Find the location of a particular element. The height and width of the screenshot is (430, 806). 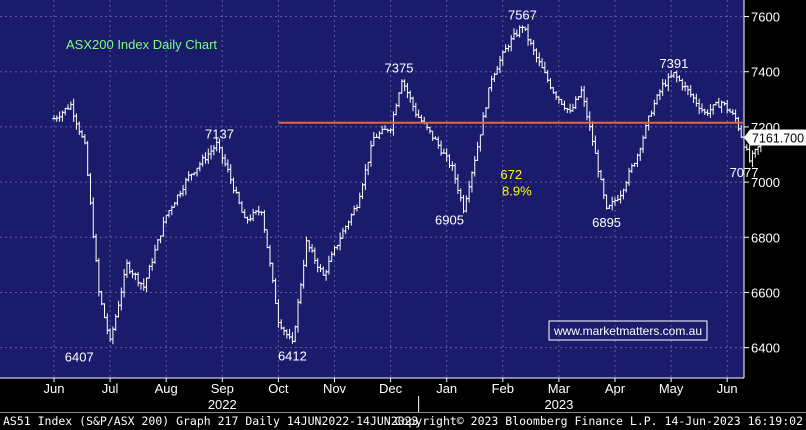

annotation-label: 6895 is located at coordinates (606, 222).